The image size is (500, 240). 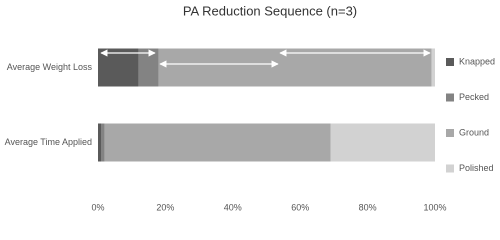 I want to click on annotation-arrows, so click(x=265, y=58).